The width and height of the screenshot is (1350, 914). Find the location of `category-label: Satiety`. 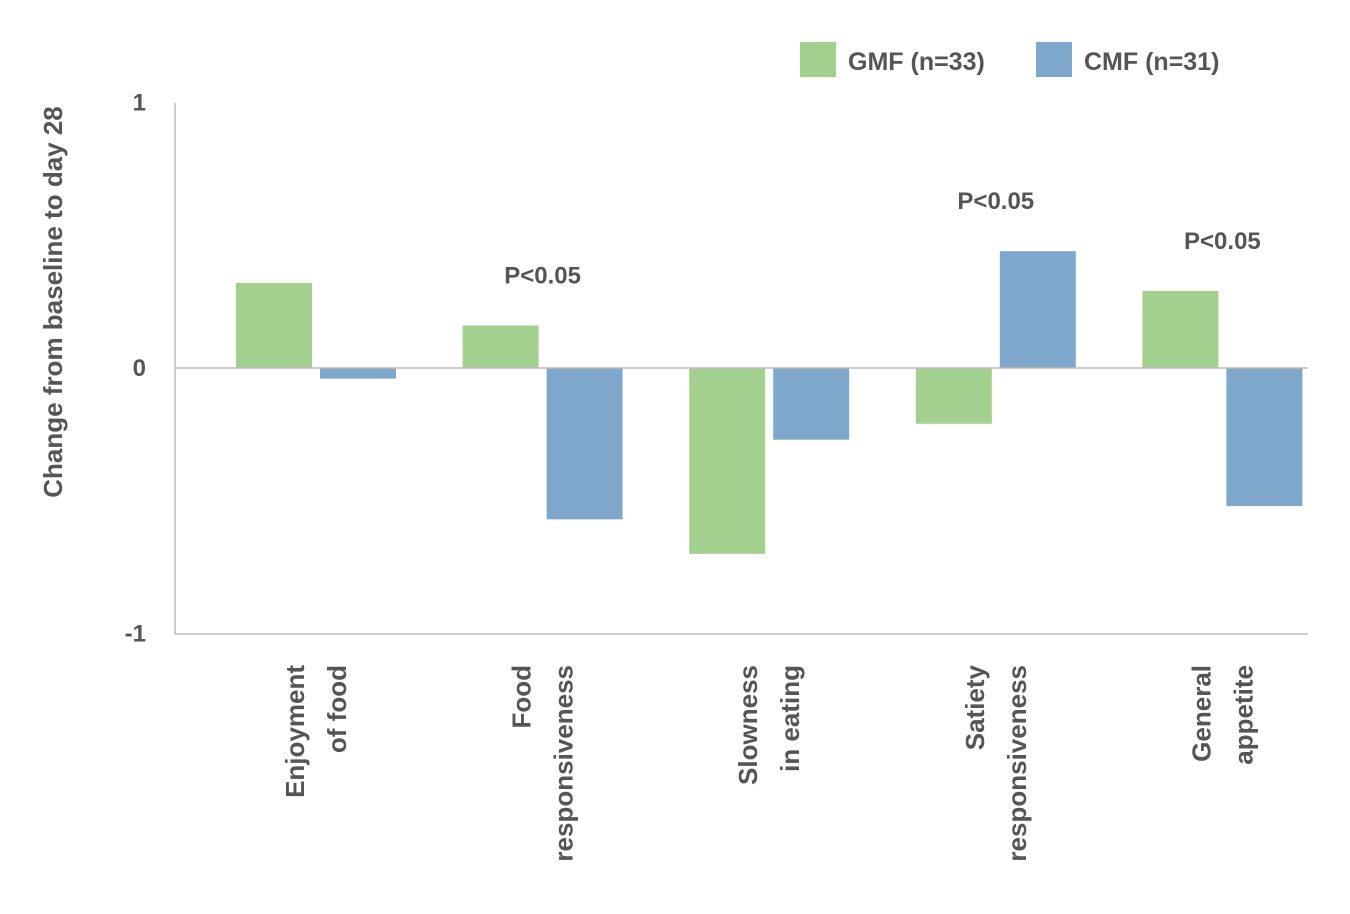

category-label: Satiety is located at coordinates (975, 707).